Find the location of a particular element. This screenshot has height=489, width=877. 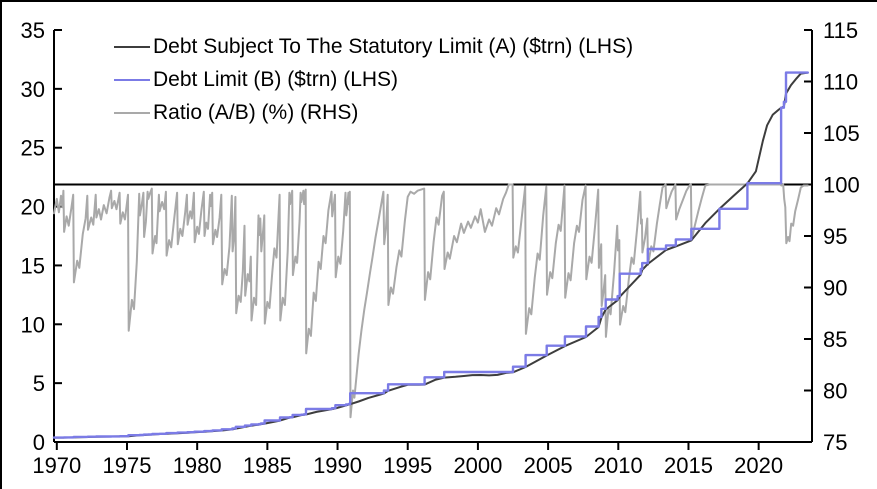

ratio-line-swatch is located at coordinates (132, 112).